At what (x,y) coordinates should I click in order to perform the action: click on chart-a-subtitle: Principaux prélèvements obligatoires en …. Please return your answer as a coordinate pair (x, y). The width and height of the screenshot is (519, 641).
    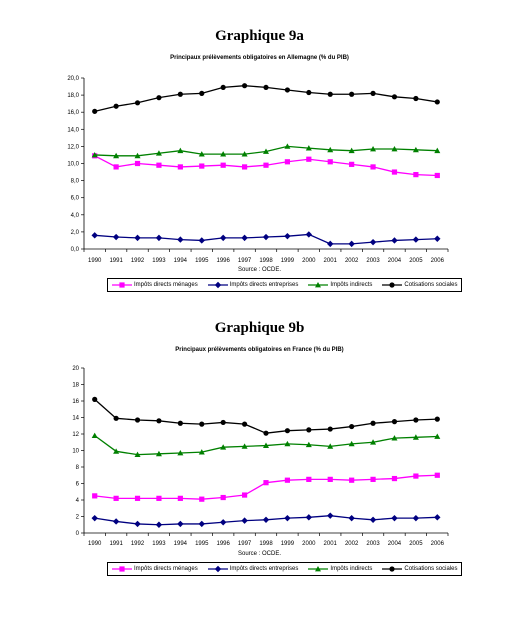
    Looking at the image, I should click on (259, 58).